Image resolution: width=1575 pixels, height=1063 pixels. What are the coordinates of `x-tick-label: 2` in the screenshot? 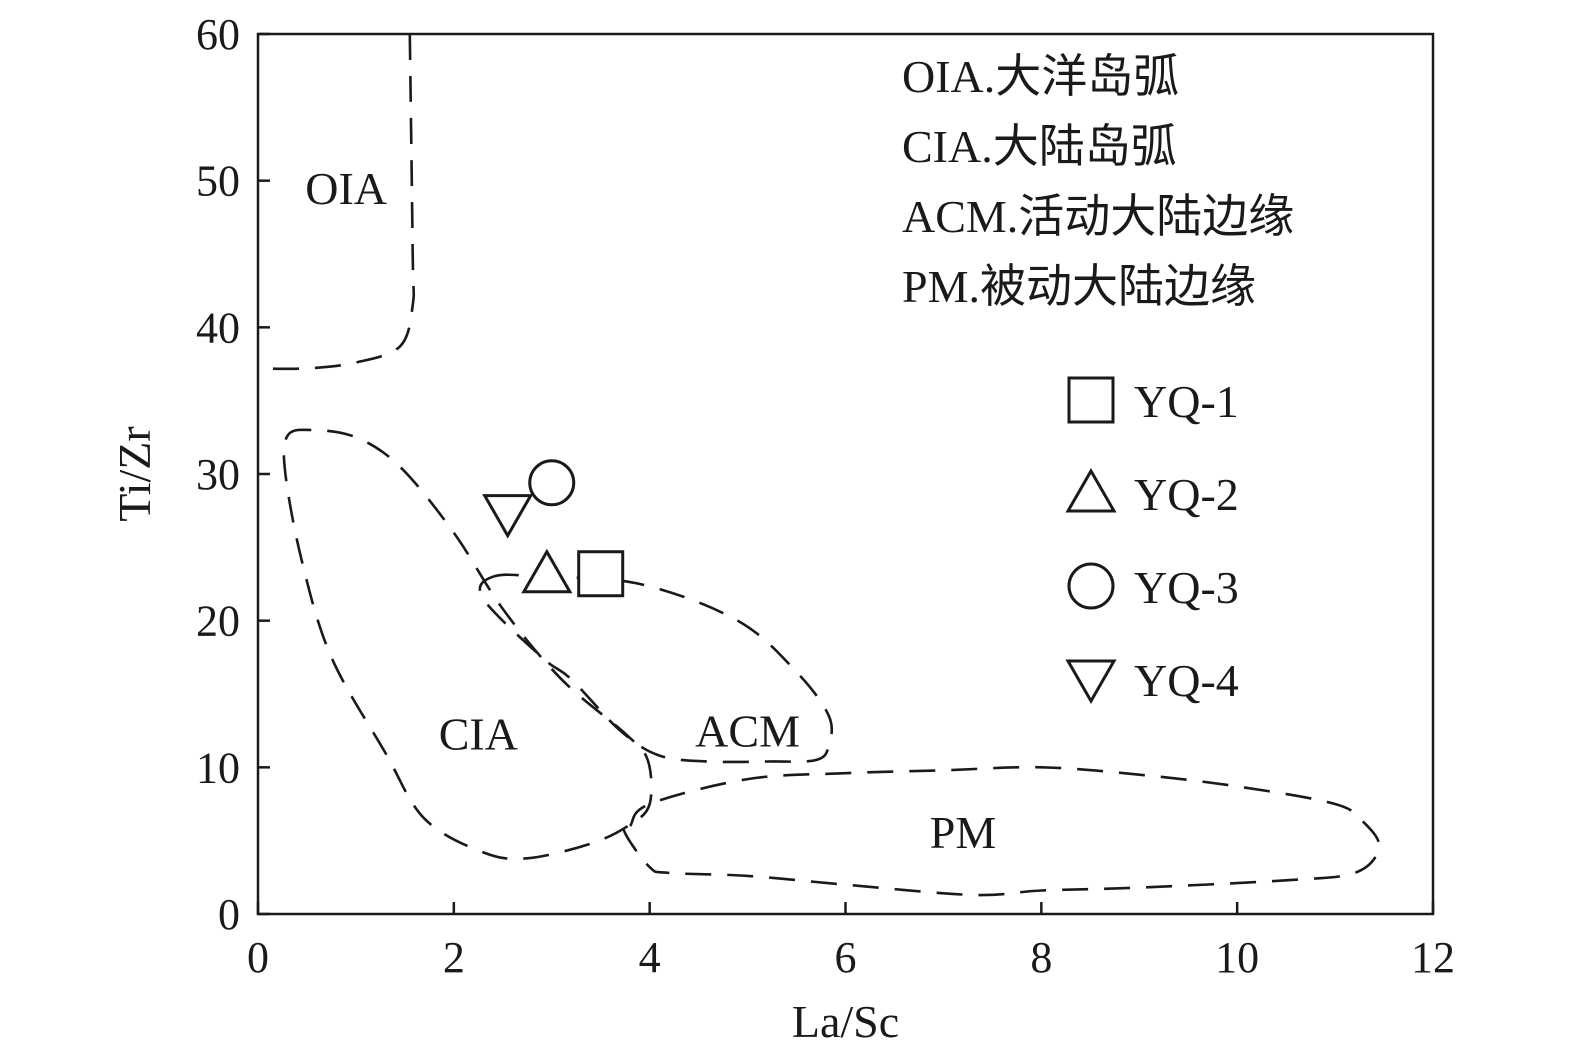 It's located at (454, 957).